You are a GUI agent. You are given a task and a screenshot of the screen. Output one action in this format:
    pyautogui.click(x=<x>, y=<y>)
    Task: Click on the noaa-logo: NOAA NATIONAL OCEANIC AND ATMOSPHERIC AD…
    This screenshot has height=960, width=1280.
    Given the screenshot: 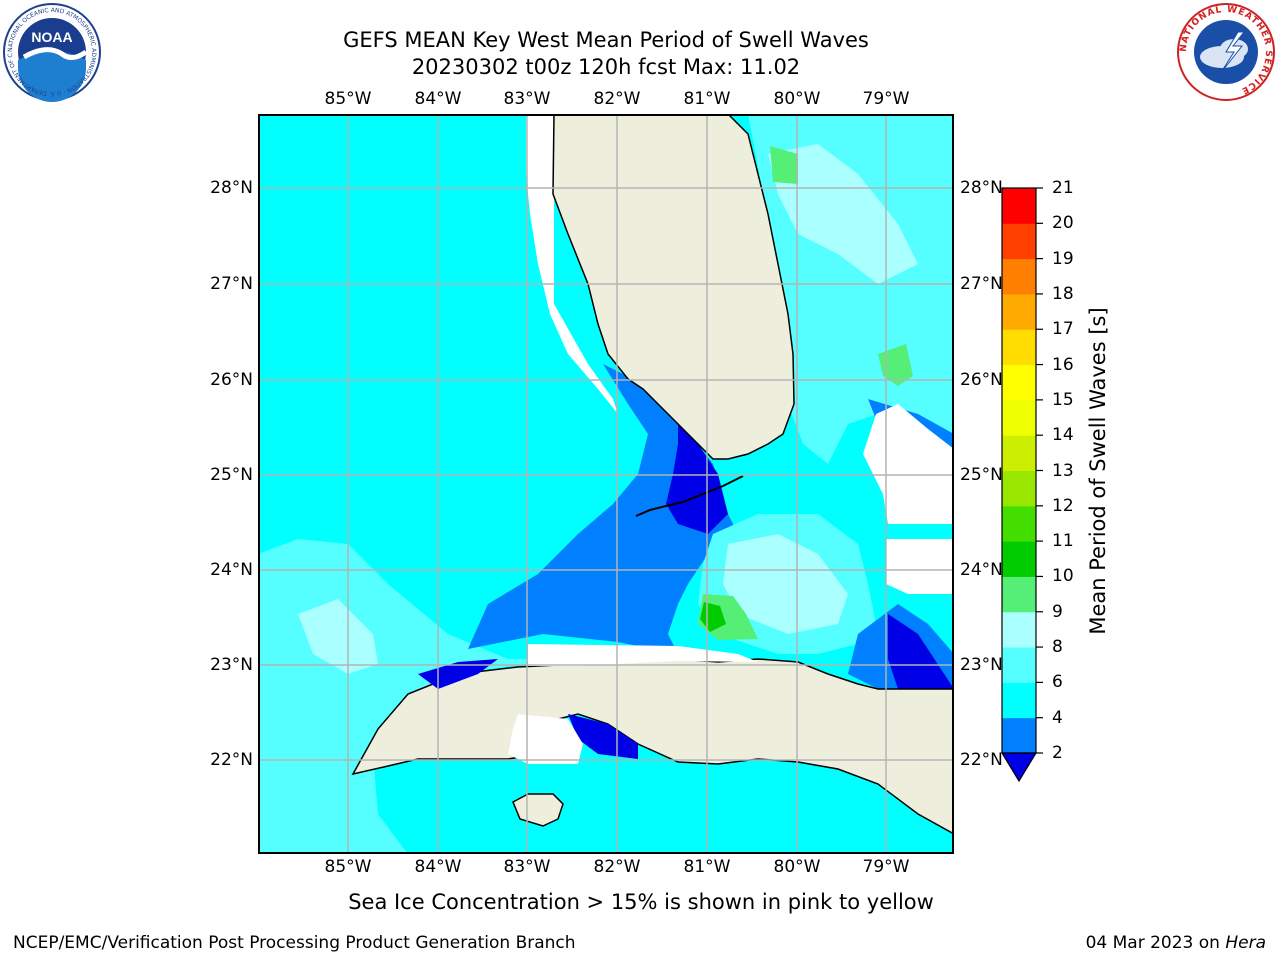 What is the action you would take?
    pyautogui.click(x=51, y=52)
    